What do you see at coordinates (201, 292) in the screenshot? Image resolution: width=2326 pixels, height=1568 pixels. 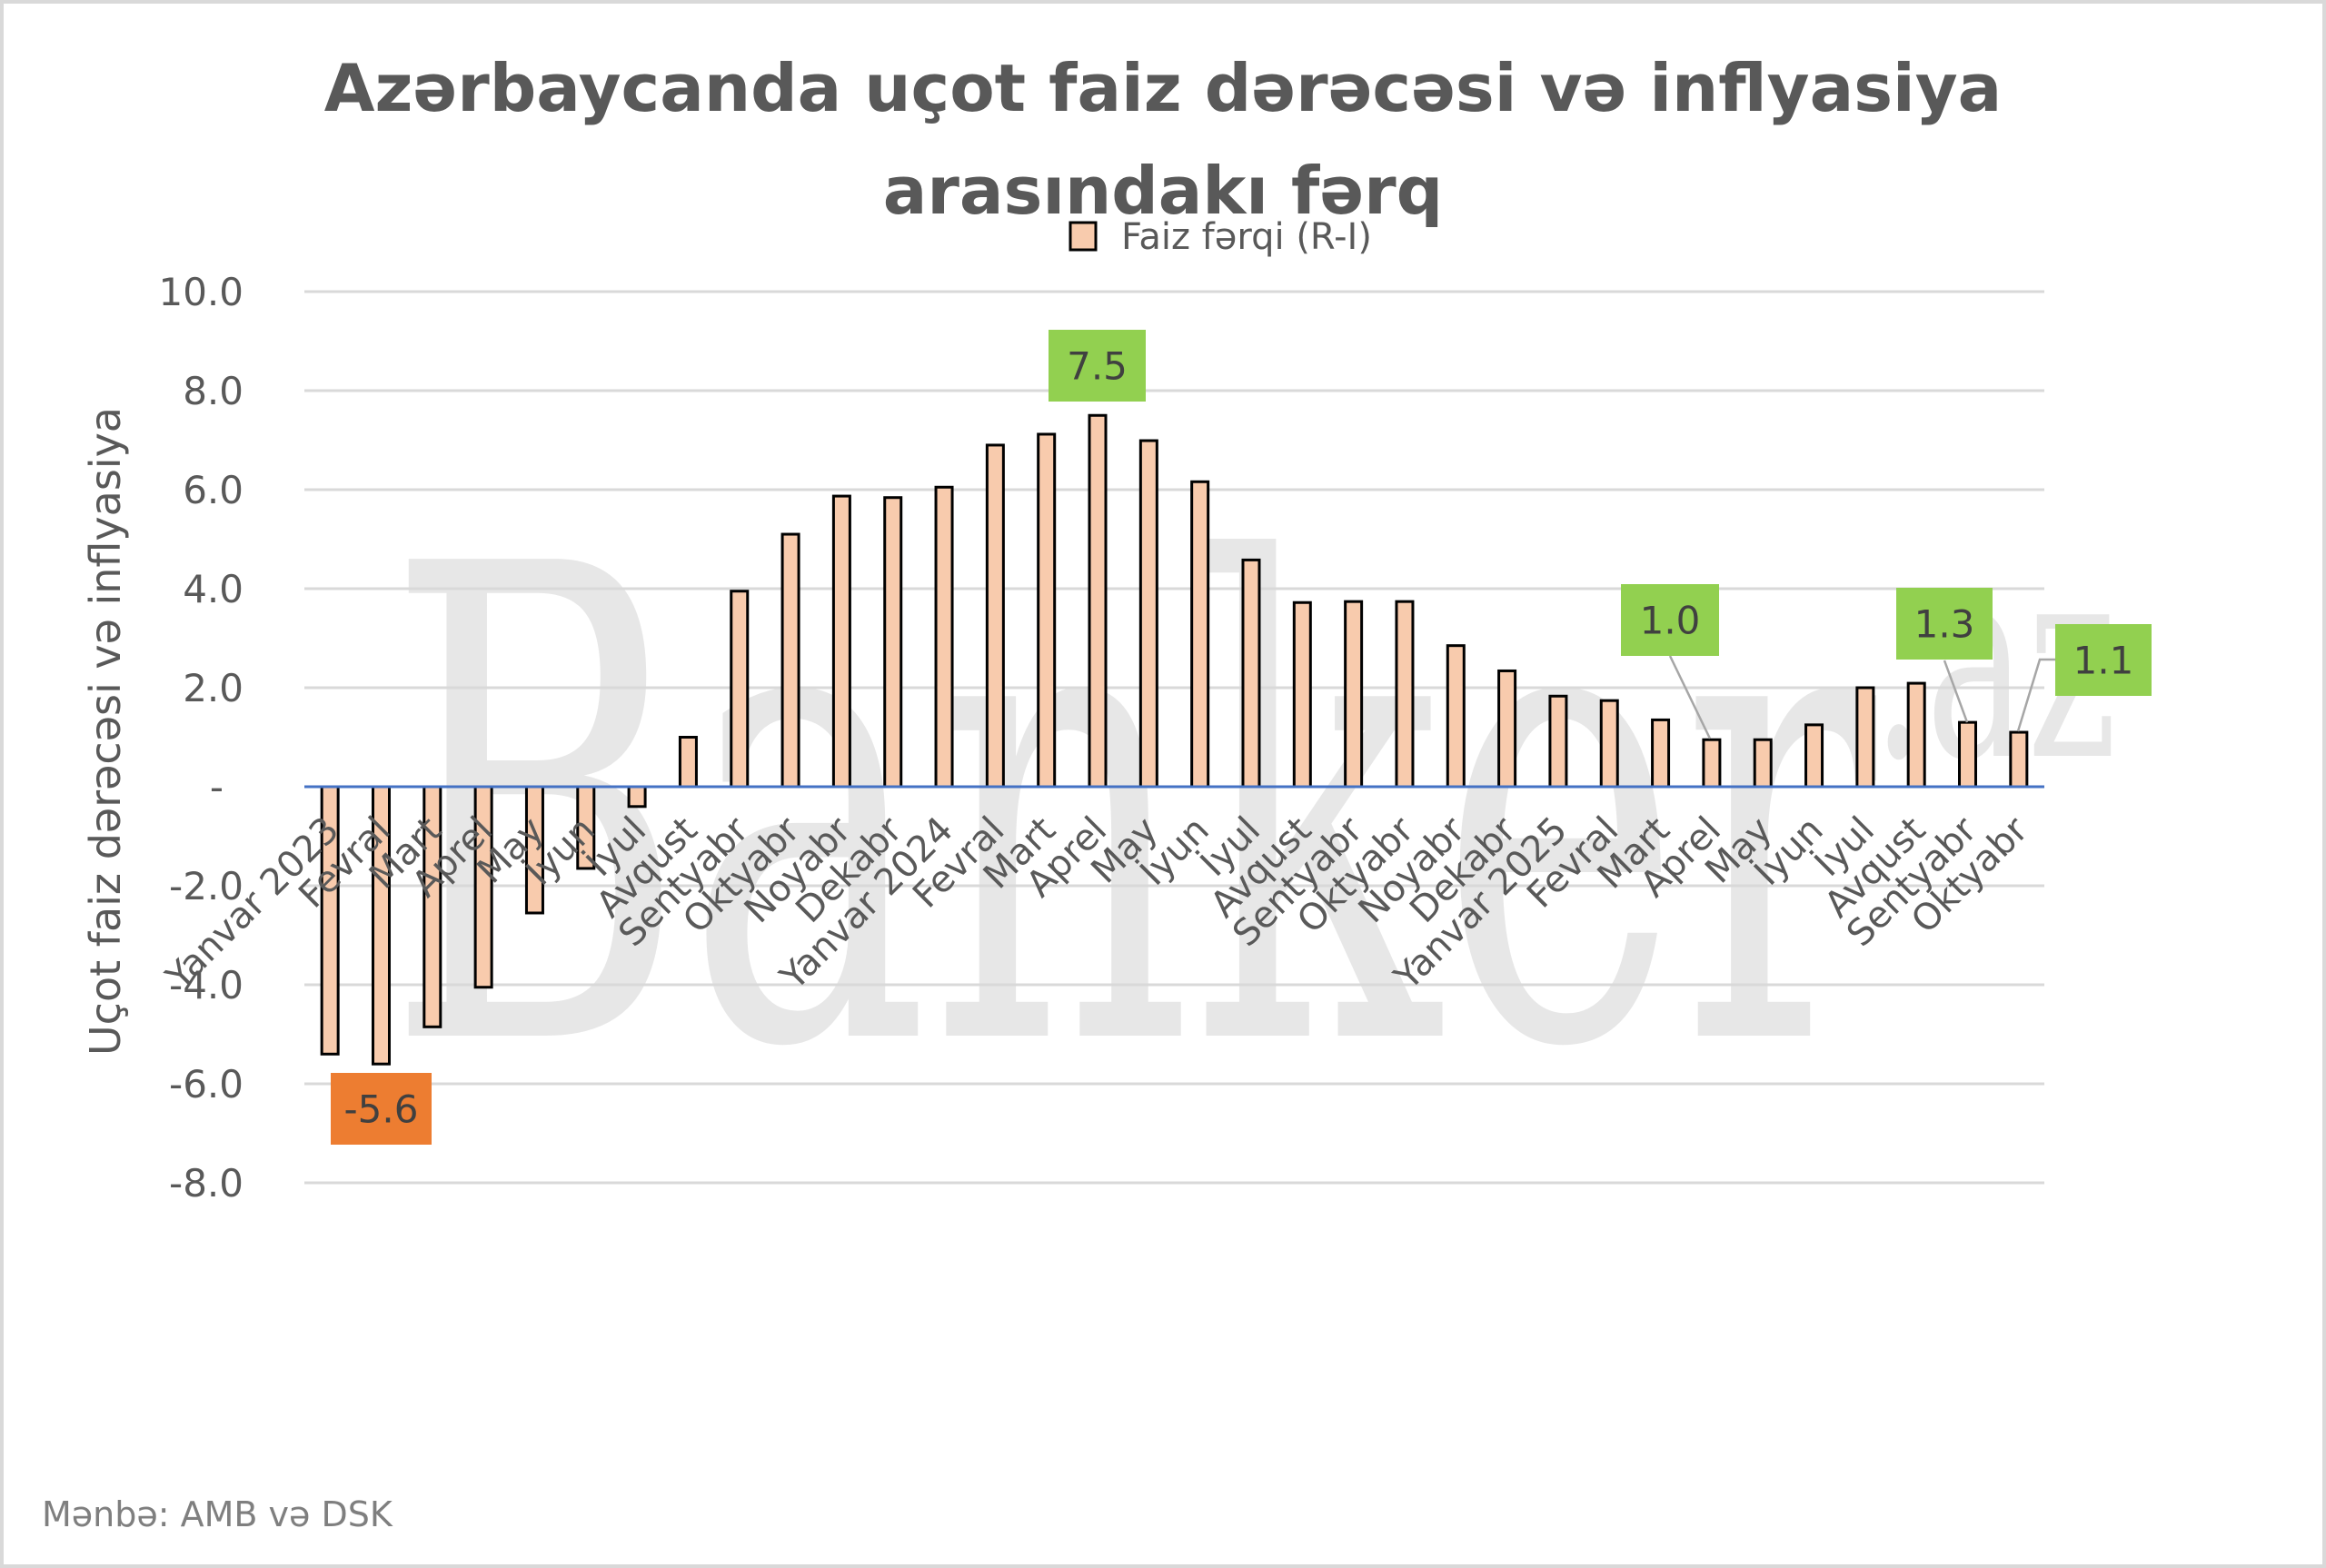 I see `y-tick-label: 10.0` at bounding box center [201, 292].